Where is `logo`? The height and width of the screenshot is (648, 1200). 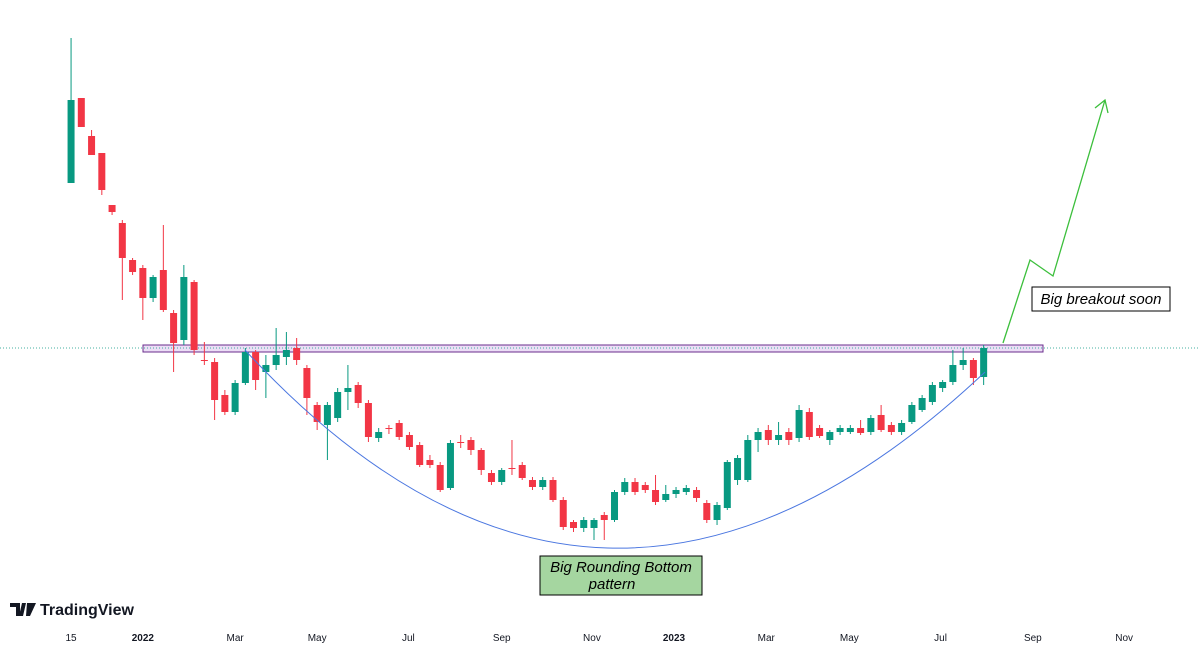
logo is located at coordinates (23, 609).